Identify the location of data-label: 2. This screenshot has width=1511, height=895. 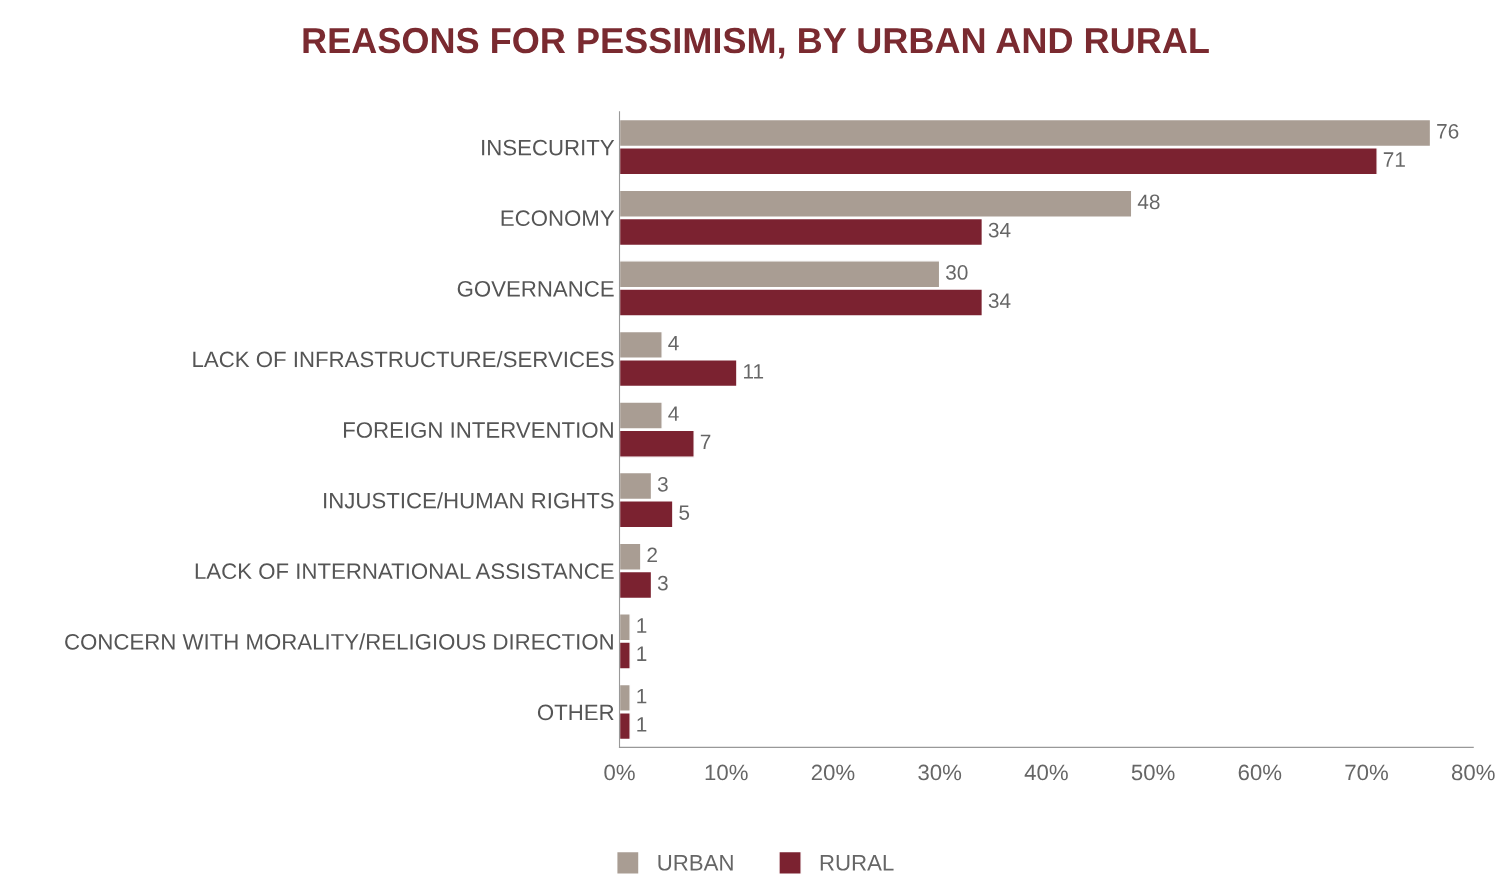
(652, 555).